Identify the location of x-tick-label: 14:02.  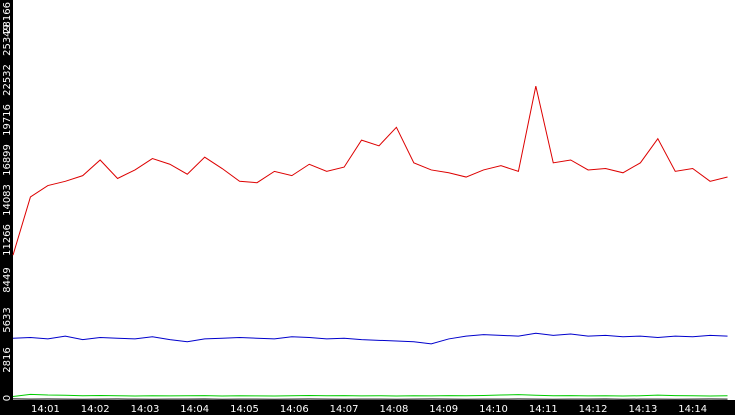
(95, 409).